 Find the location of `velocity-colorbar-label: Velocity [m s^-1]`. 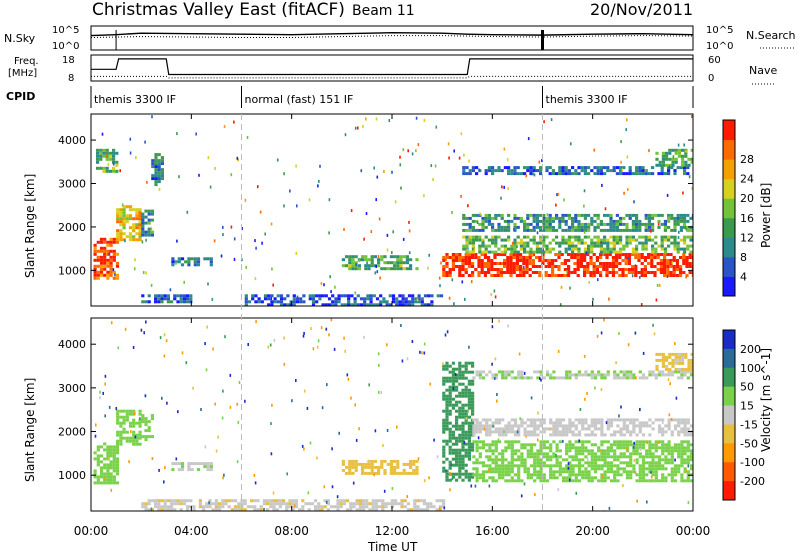

velocity-colorbar-label: Velocity [m s^-1] is located at coordinates (766, 400).